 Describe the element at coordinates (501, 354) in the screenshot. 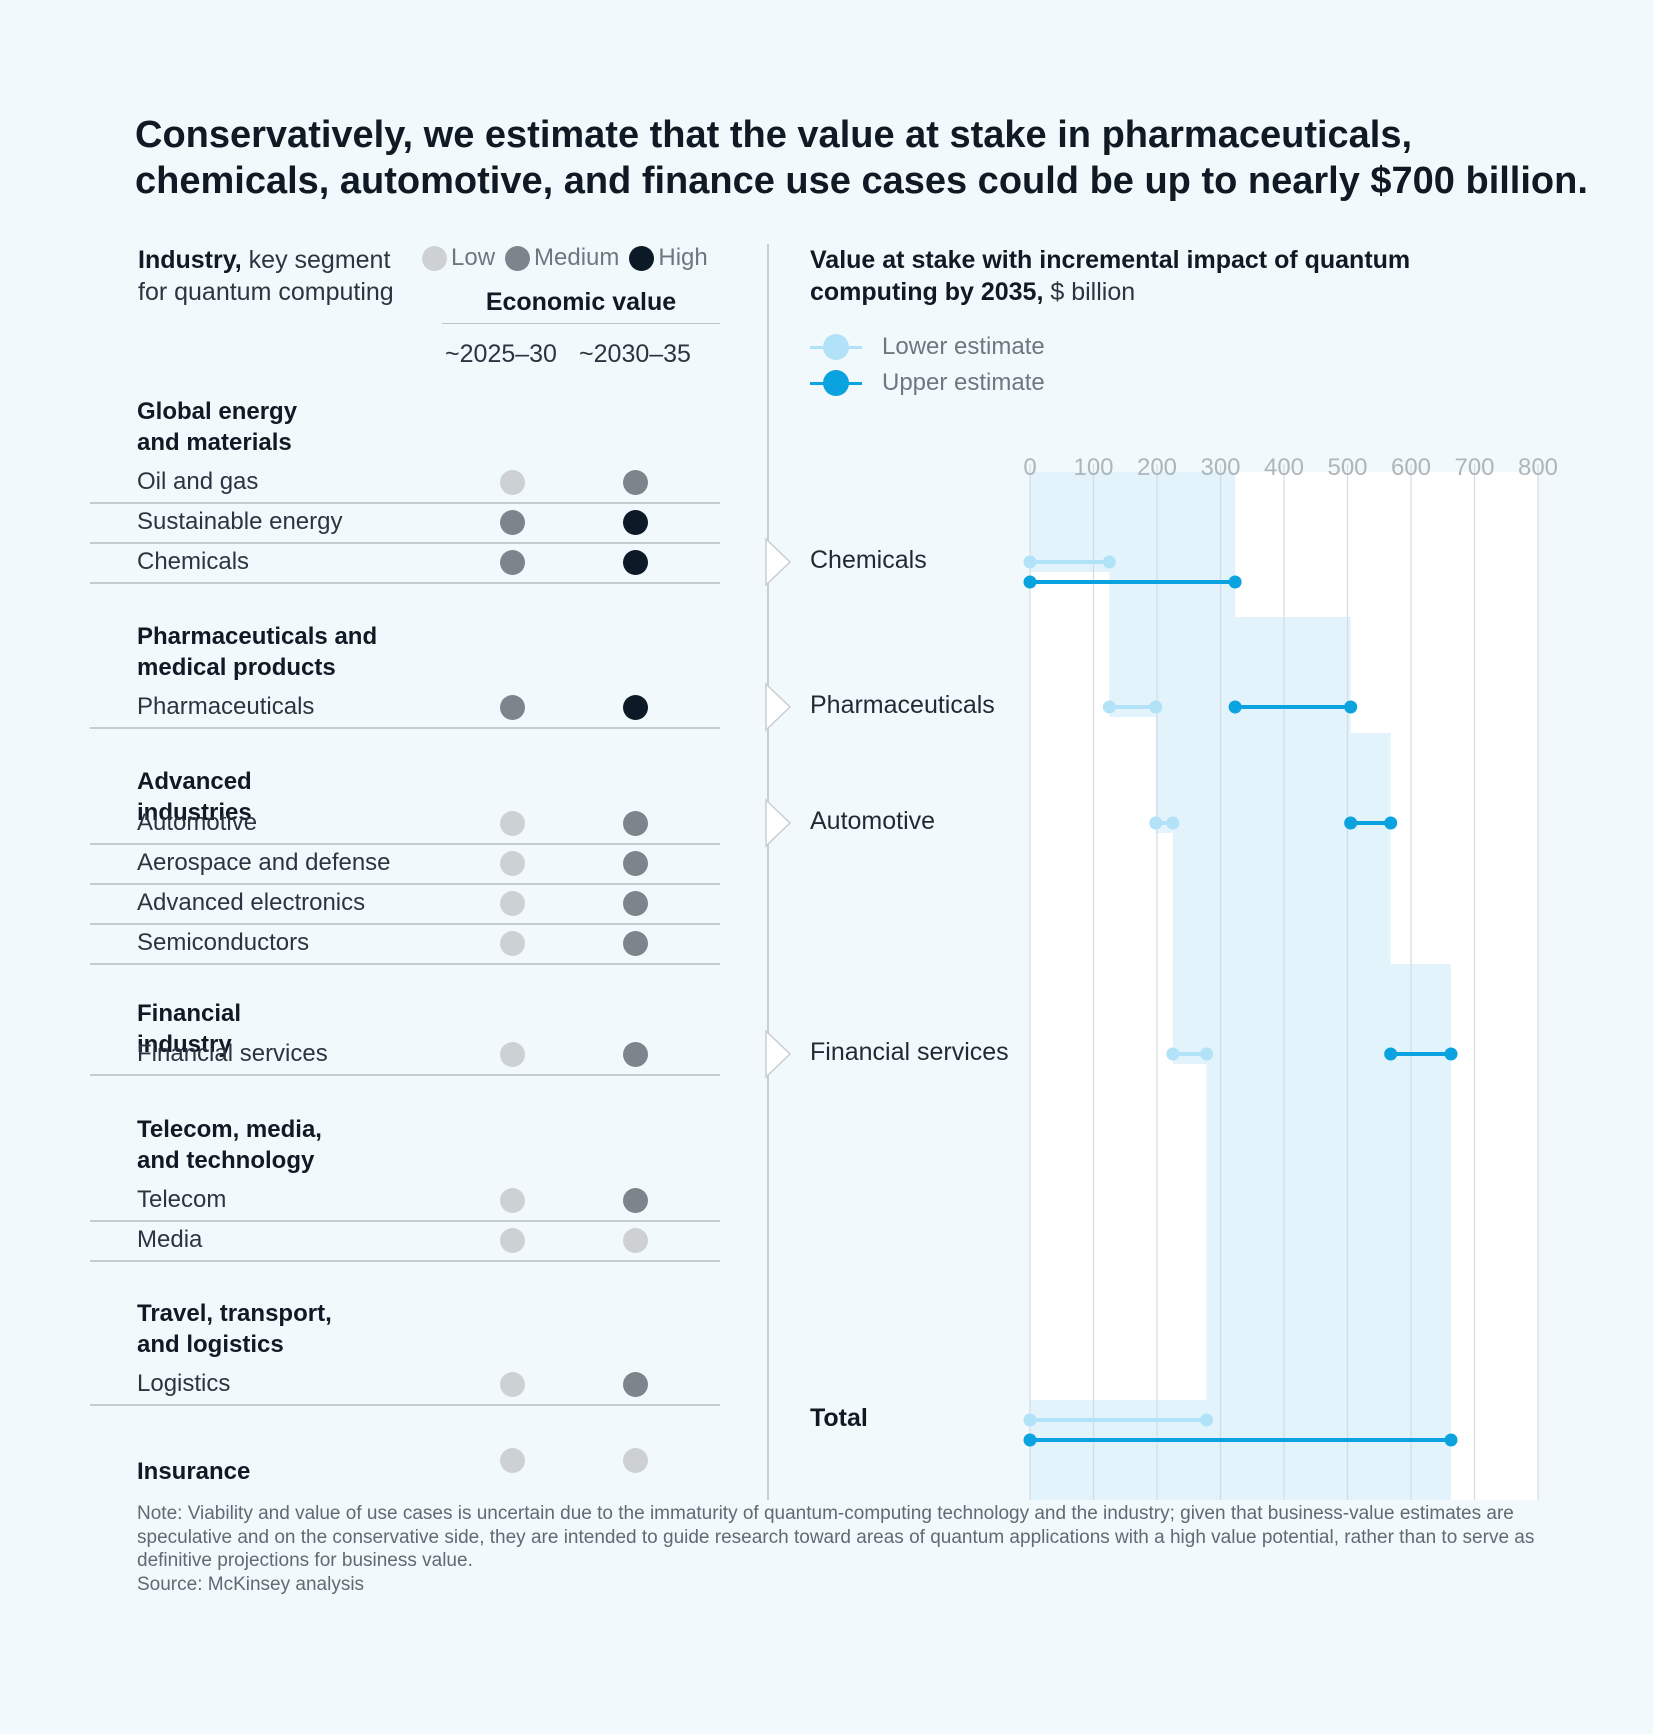

I see `period-header-1: ~2025–30` at that location.